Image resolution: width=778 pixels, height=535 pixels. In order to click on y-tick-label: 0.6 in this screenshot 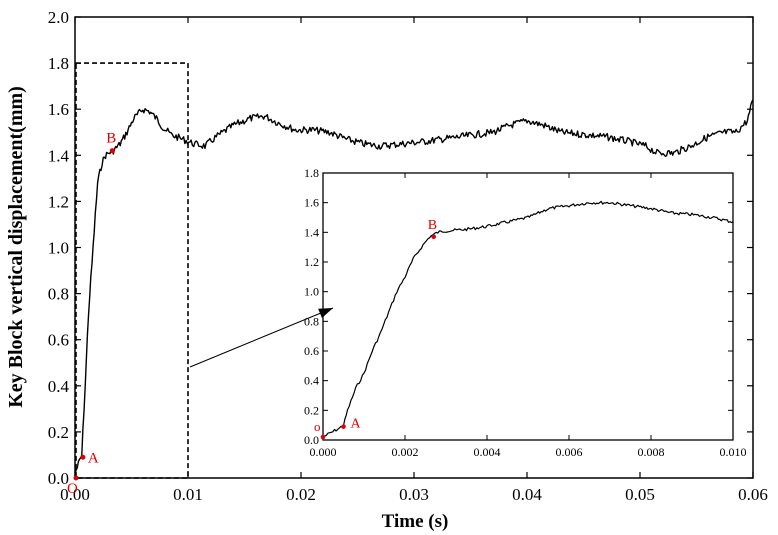, I will do `click(58, 340)`.